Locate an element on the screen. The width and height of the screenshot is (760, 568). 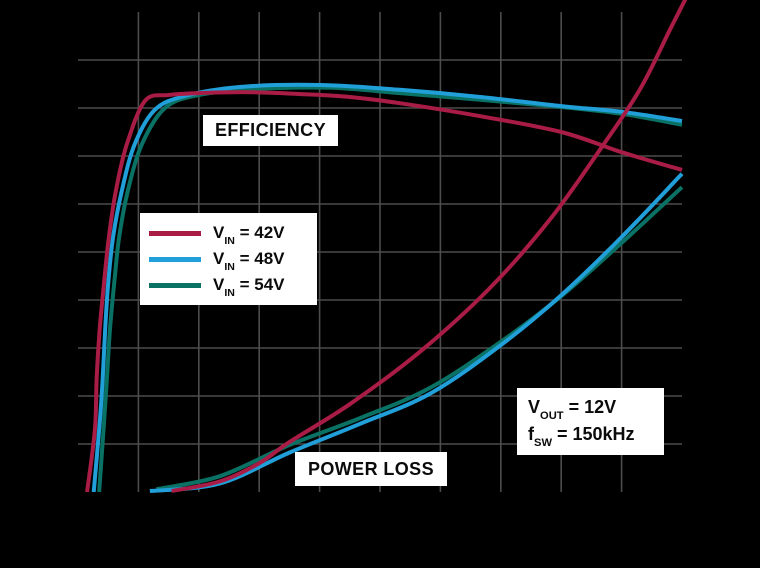
condition-0-symbol: V is located at coordinates (534, 407).